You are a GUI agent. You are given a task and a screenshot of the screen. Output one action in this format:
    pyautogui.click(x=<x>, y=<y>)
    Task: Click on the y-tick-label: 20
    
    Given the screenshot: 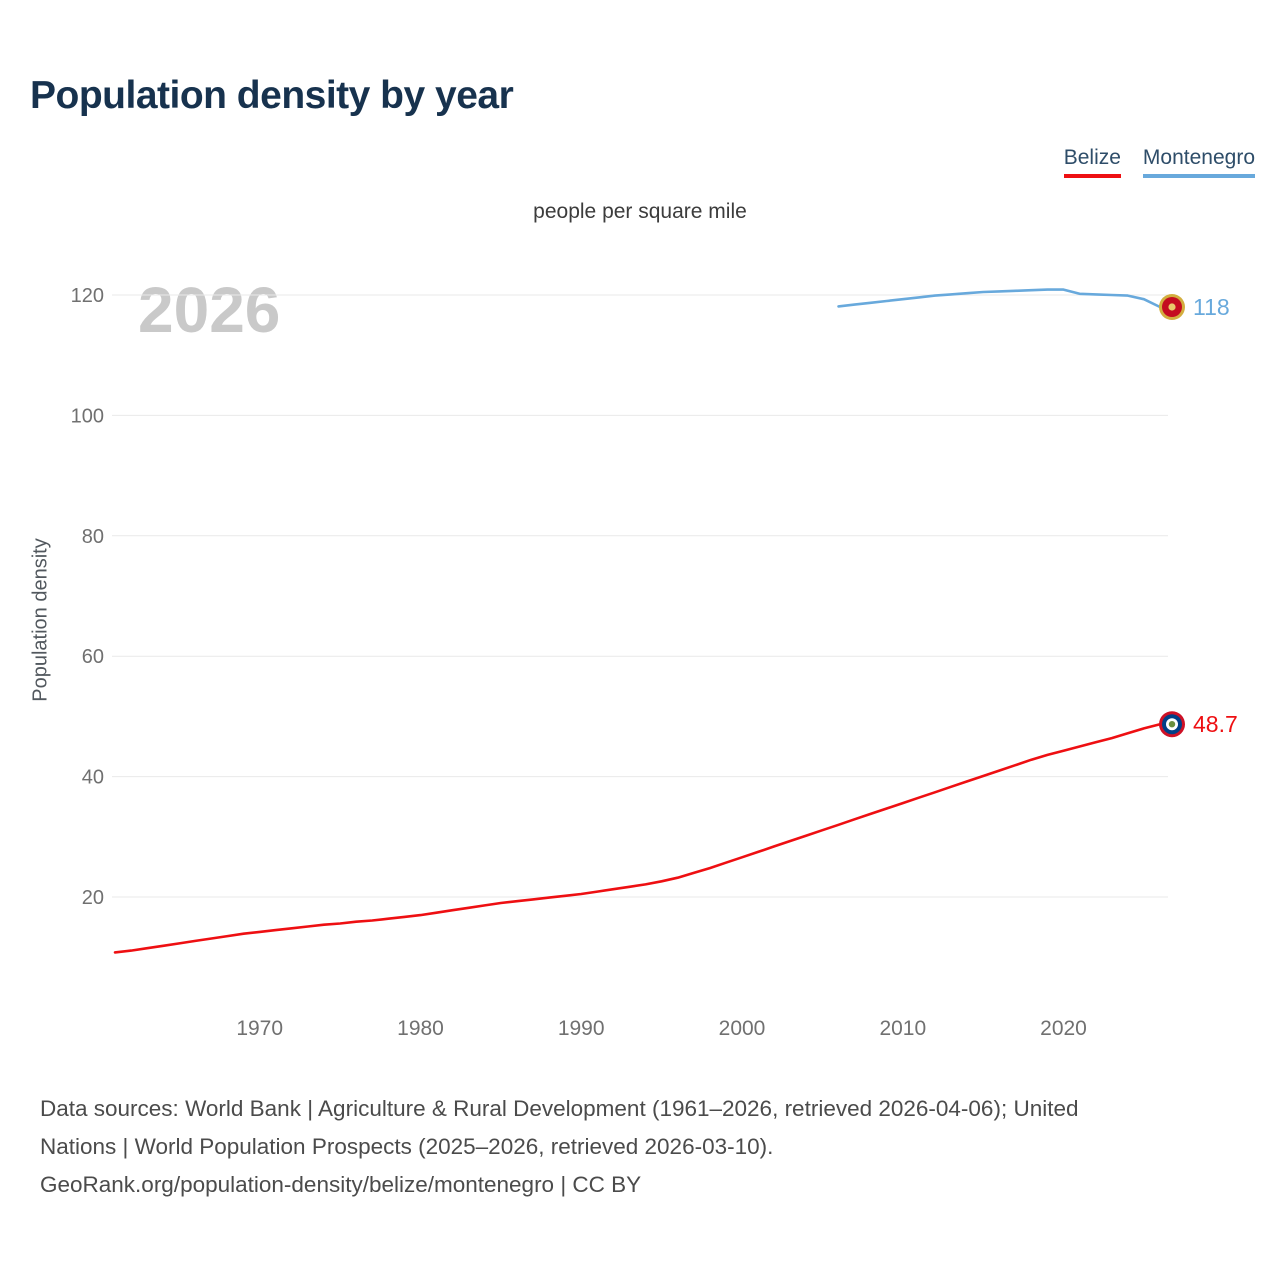 What is the action you would take?
    pyautogui.click(x=93, y=898)
    